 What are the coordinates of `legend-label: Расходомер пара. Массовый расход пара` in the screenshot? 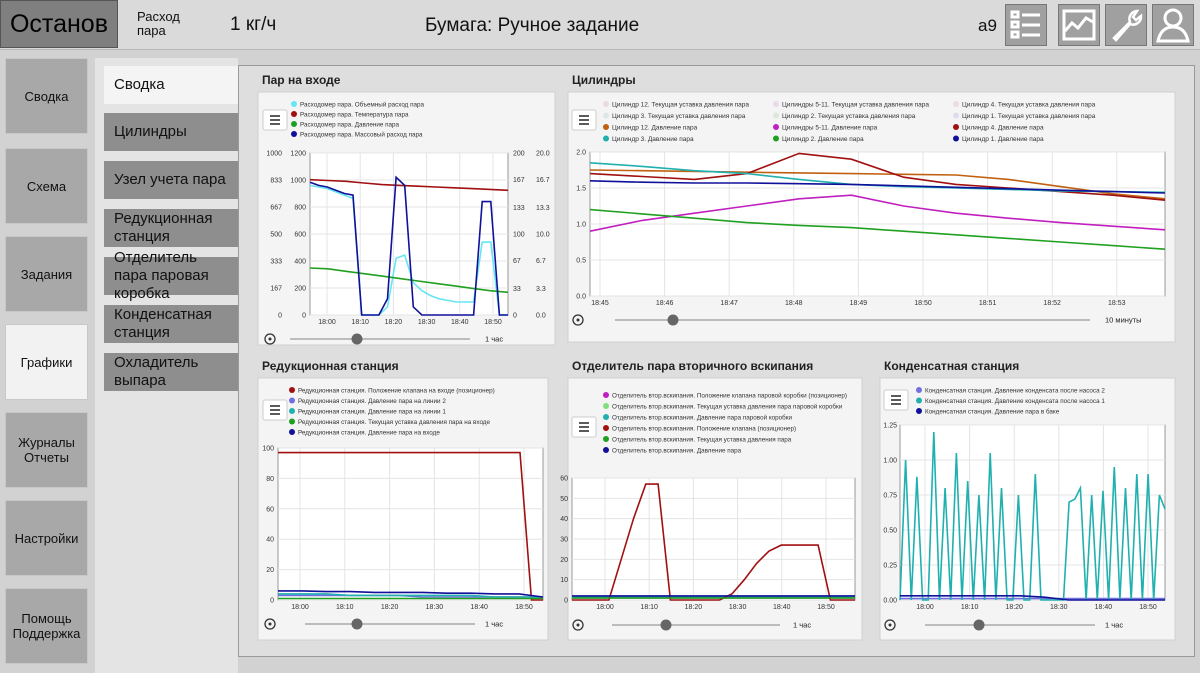 It's located at (361, 135).